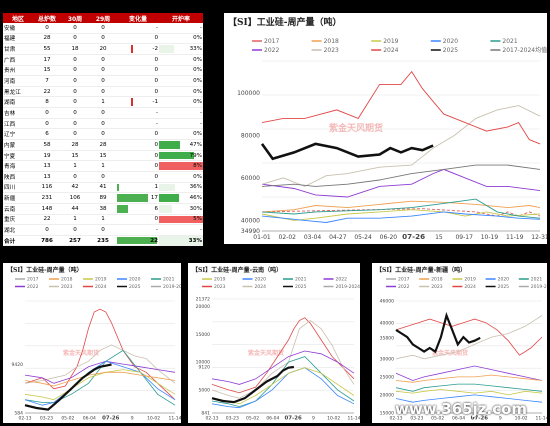  I want to click on cell-total: 13, so click(47, 166).